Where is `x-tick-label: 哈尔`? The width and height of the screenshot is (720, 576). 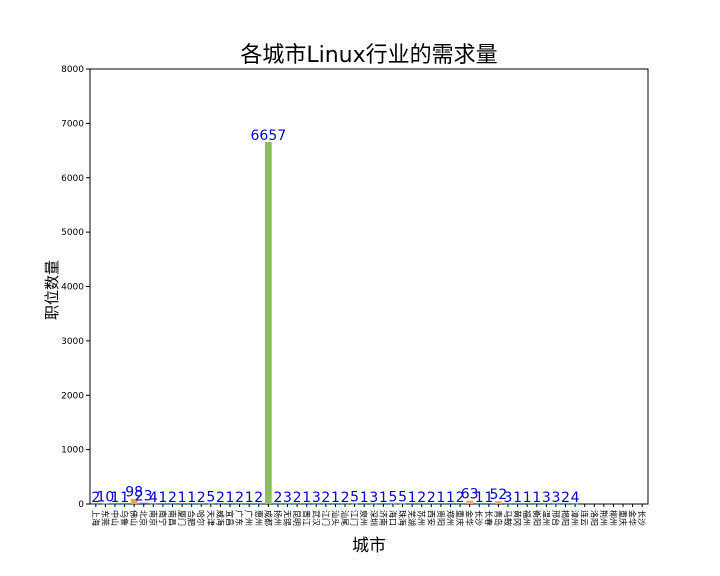
x-tick-label: 哈尔 is located at coordinates (201, 518).